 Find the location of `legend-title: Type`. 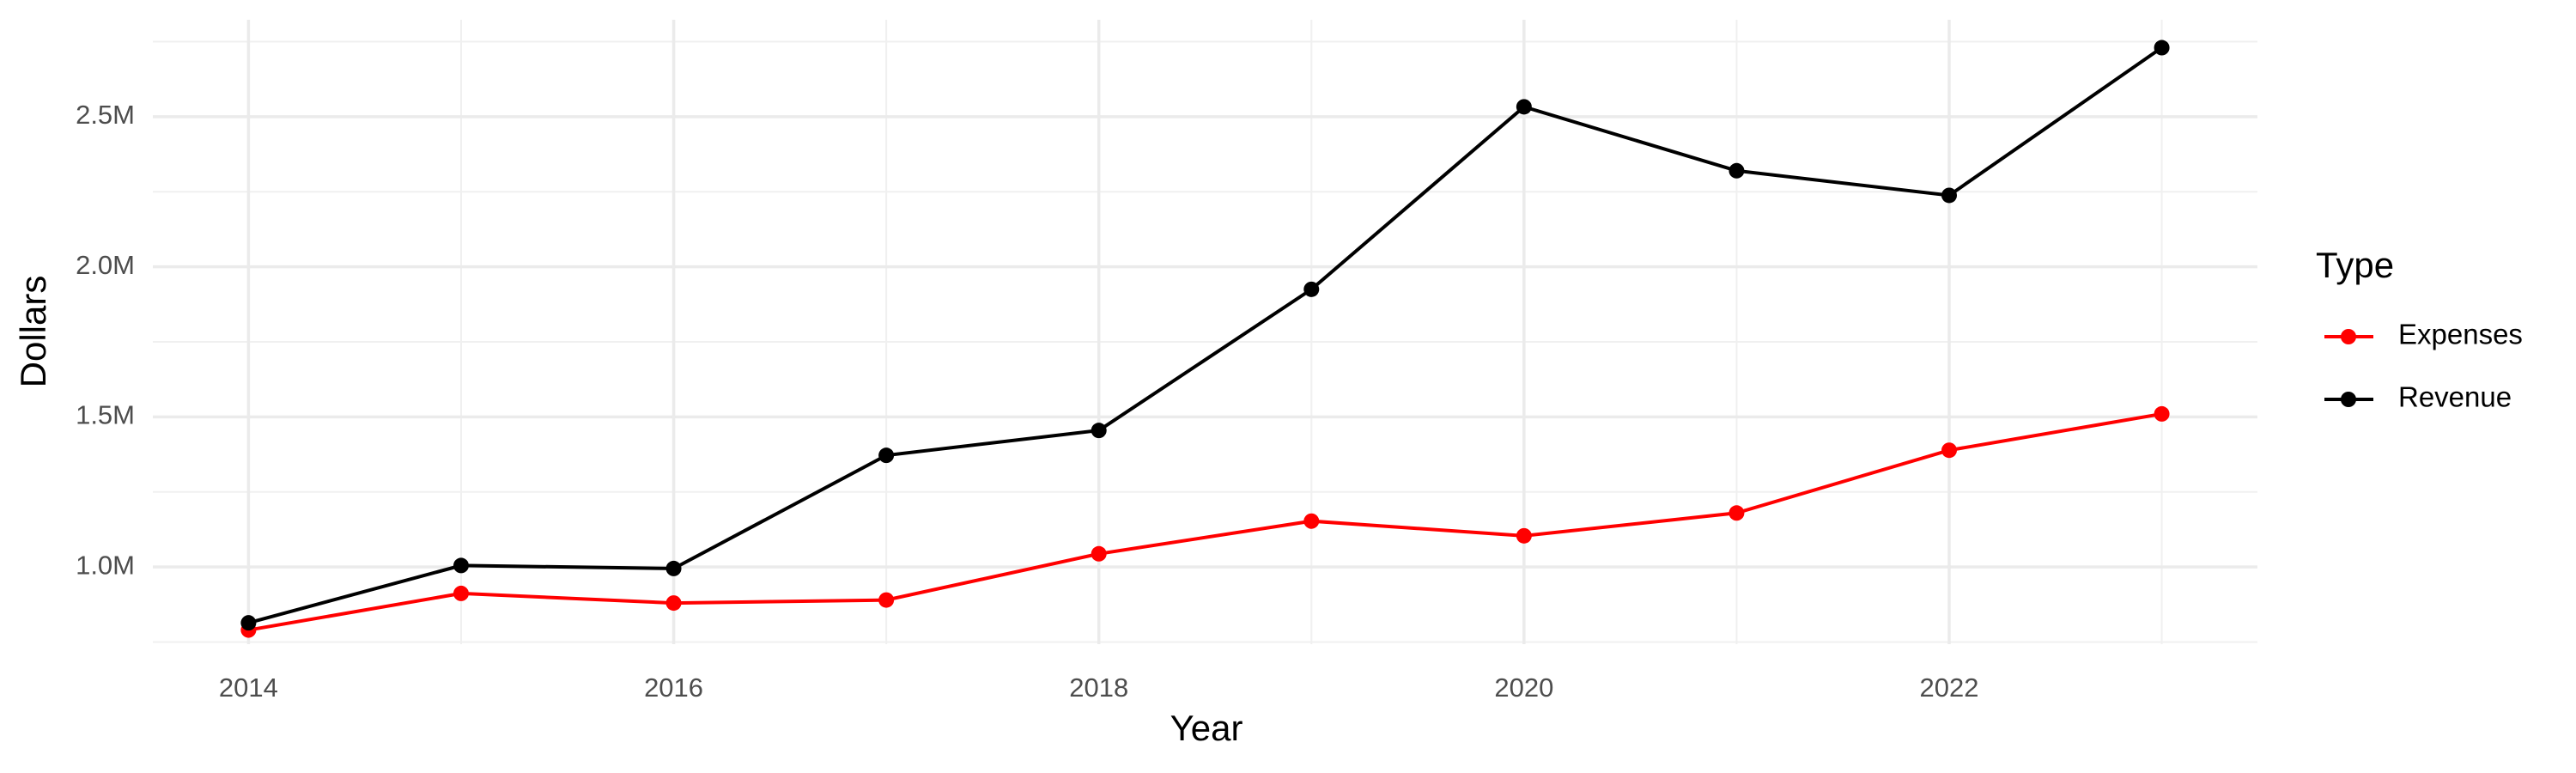

legend-title: Type is located at coordinates (2355, 265).